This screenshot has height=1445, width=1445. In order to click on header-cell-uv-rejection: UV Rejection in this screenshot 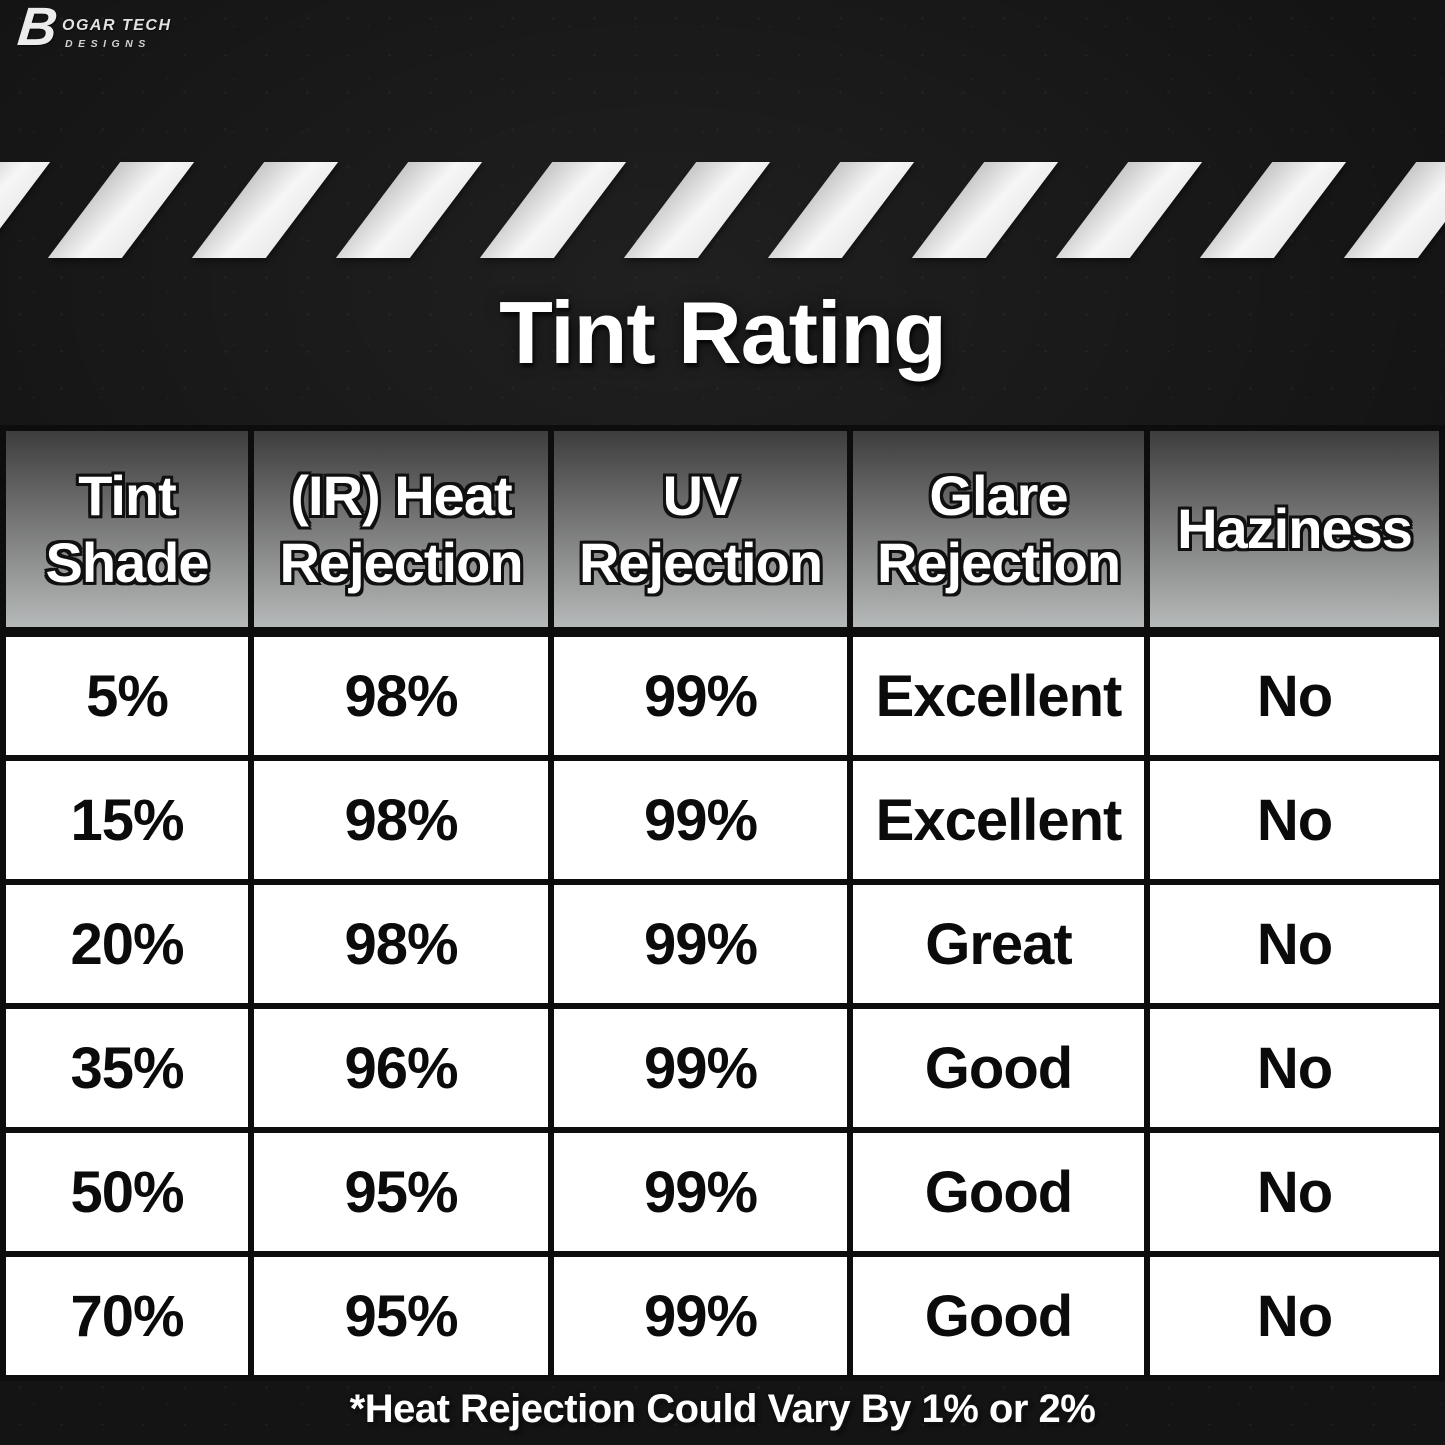, I will do `click(700, 531)`.